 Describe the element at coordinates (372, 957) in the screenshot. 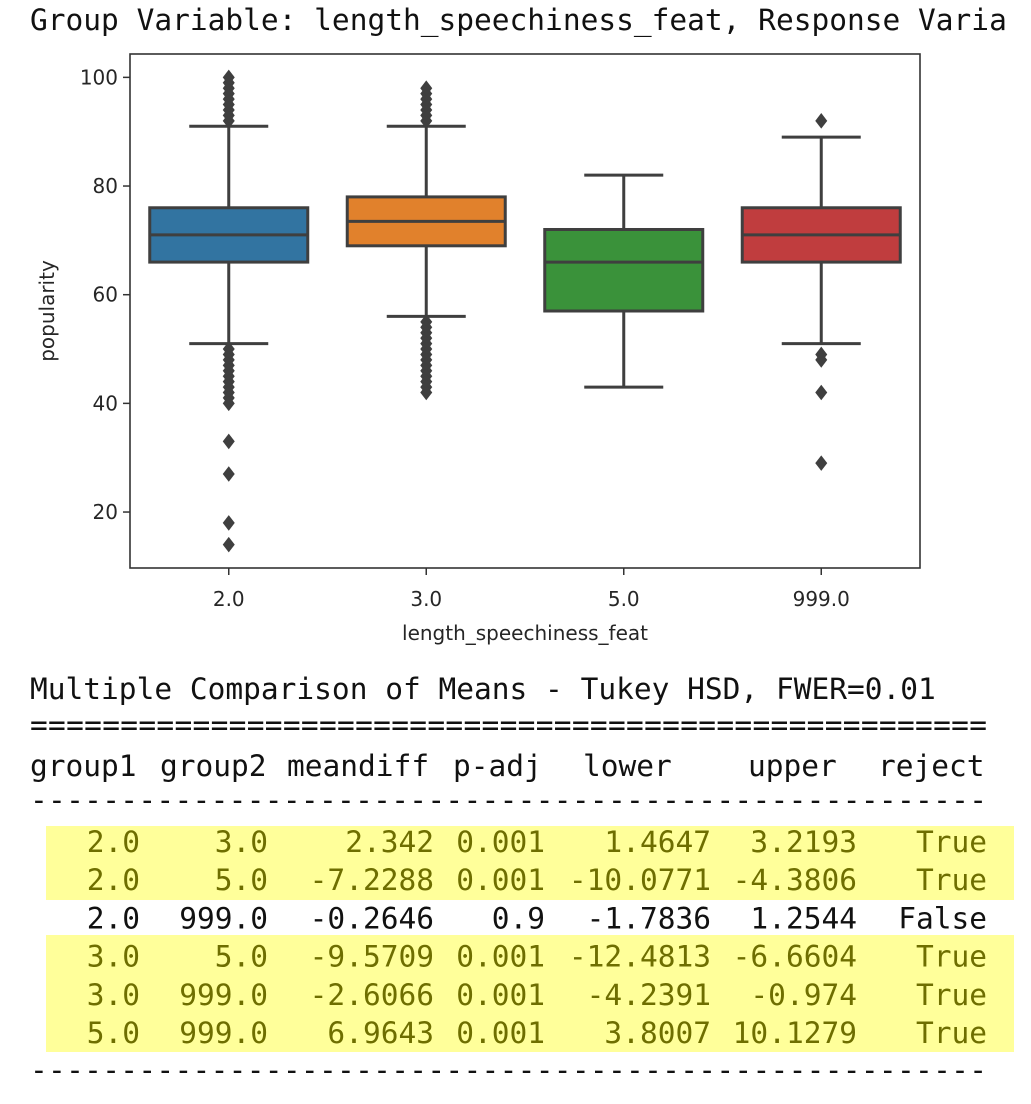

I see `table-cell: -9.5709` at that location.